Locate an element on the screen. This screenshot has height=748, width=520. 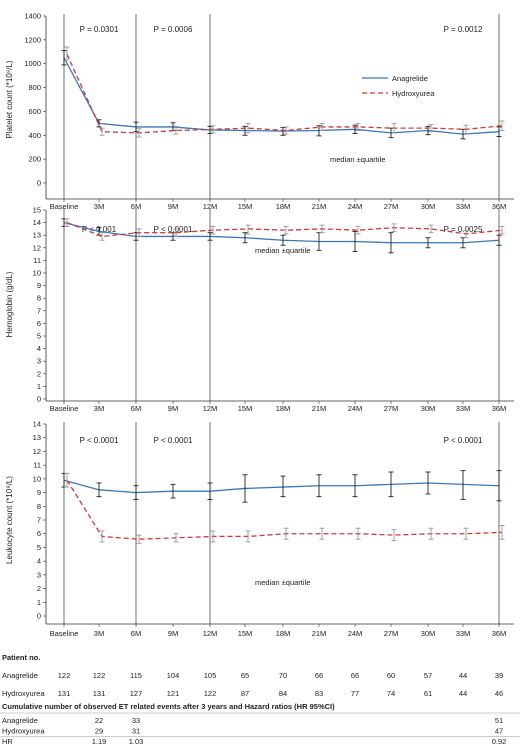
x-tick-label: 9M is located at coordinates (173, 408).